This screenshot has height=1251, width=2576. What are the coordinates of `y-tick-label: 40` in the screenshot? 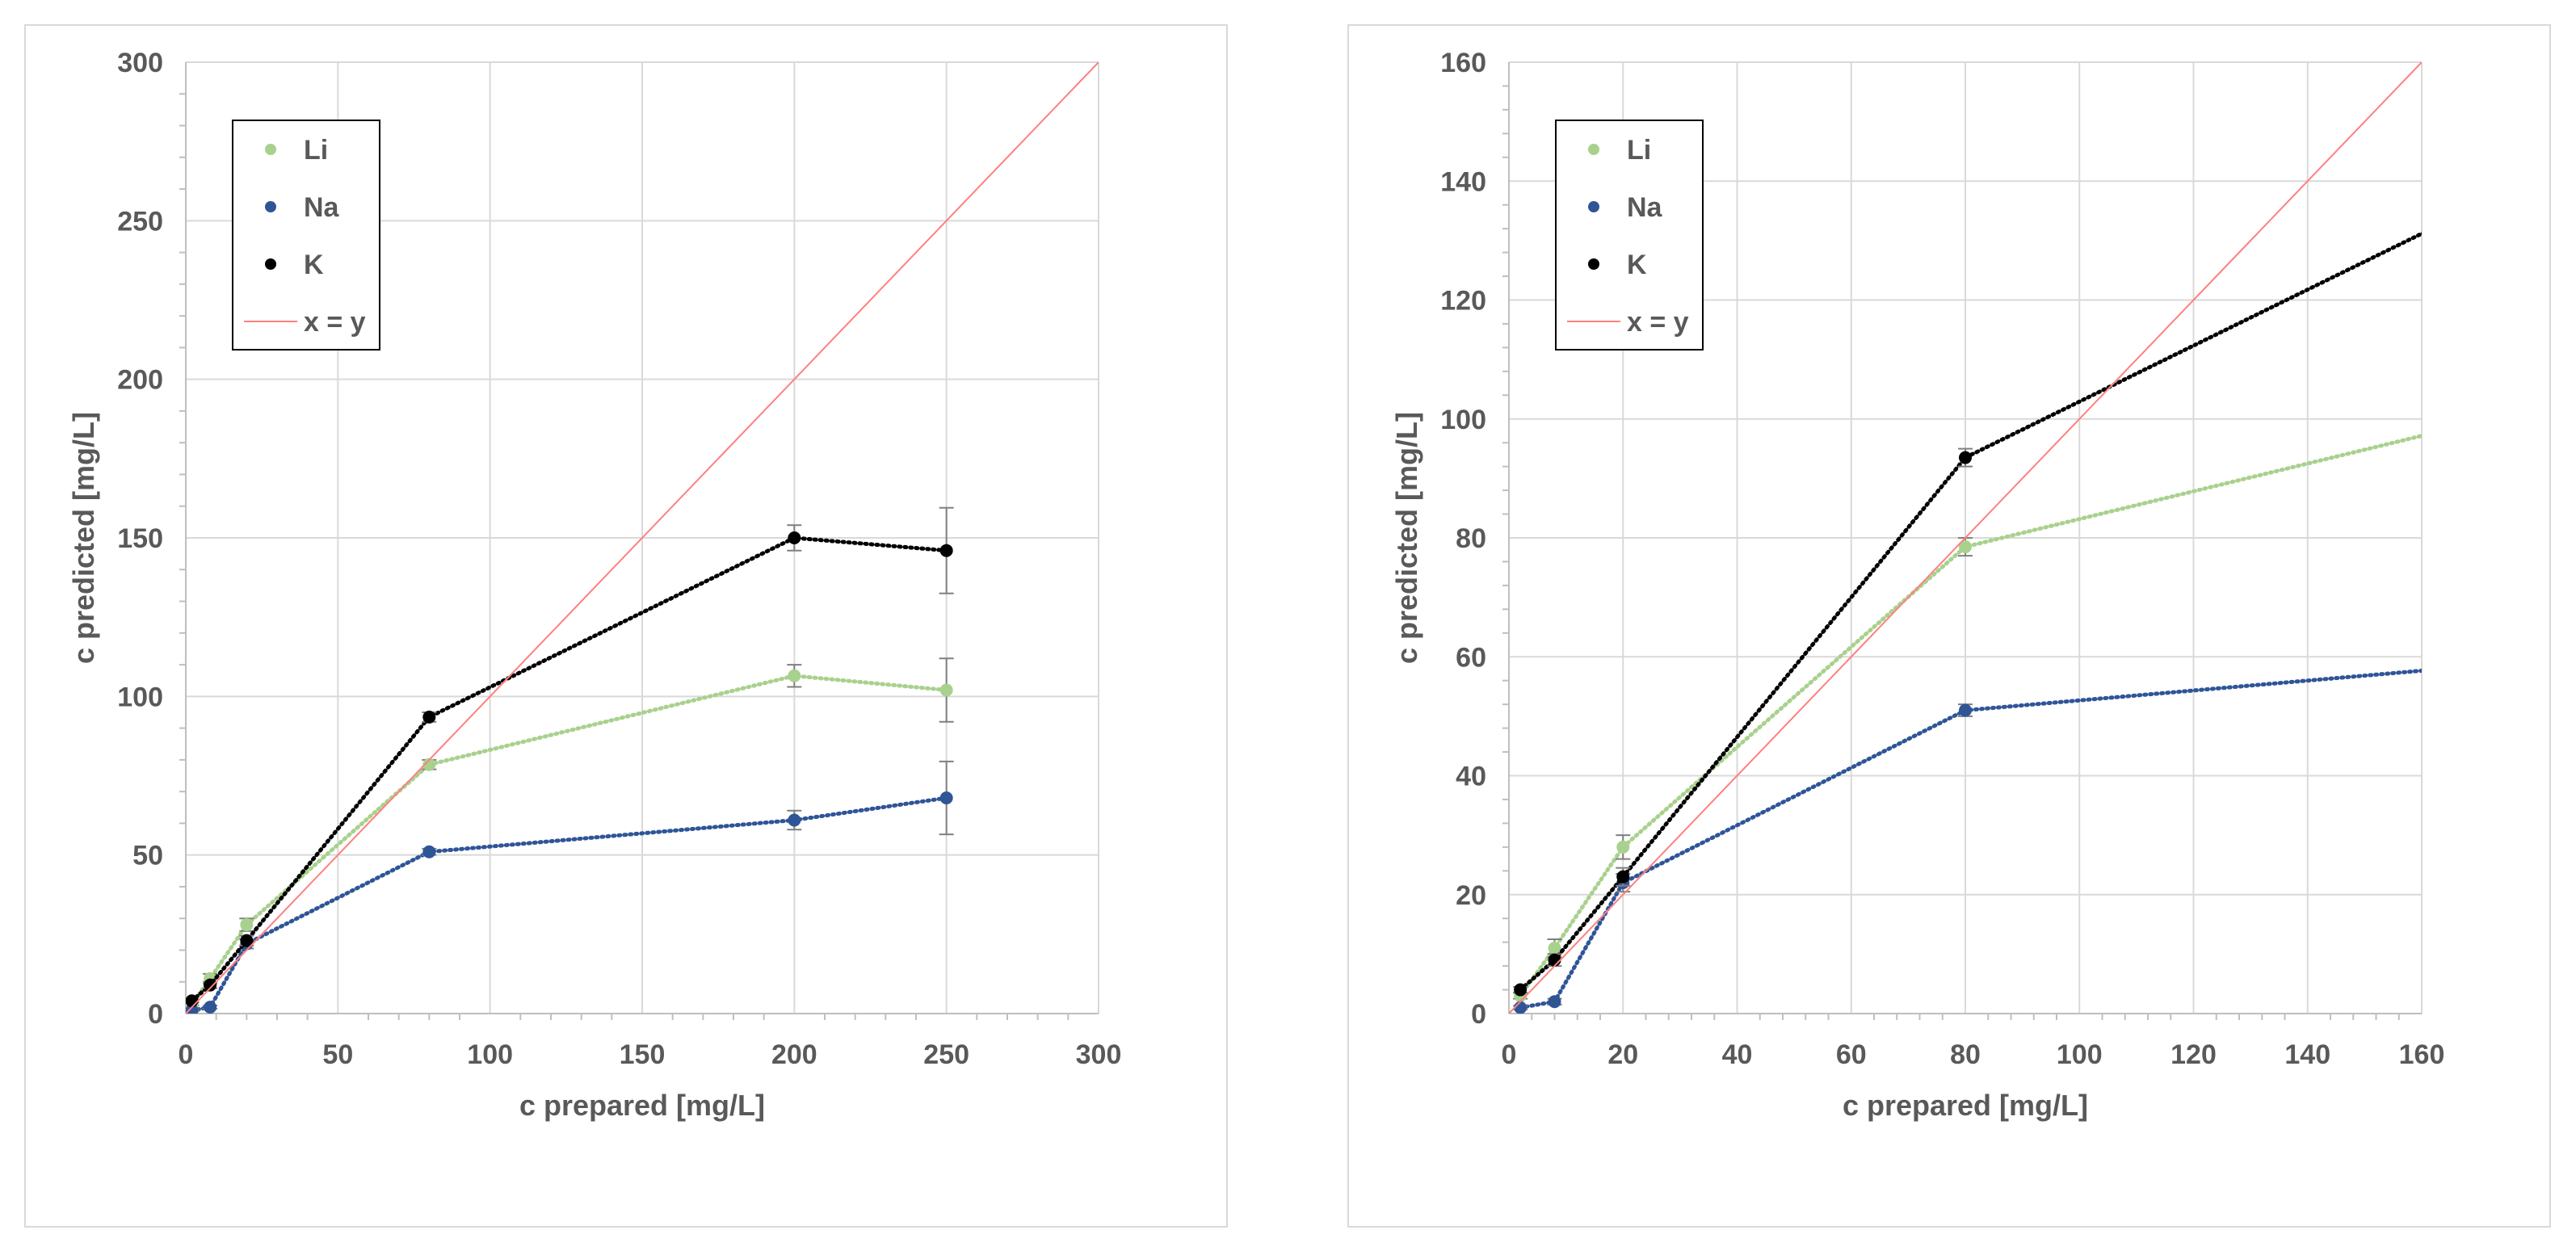 It's located at (1471, 777).